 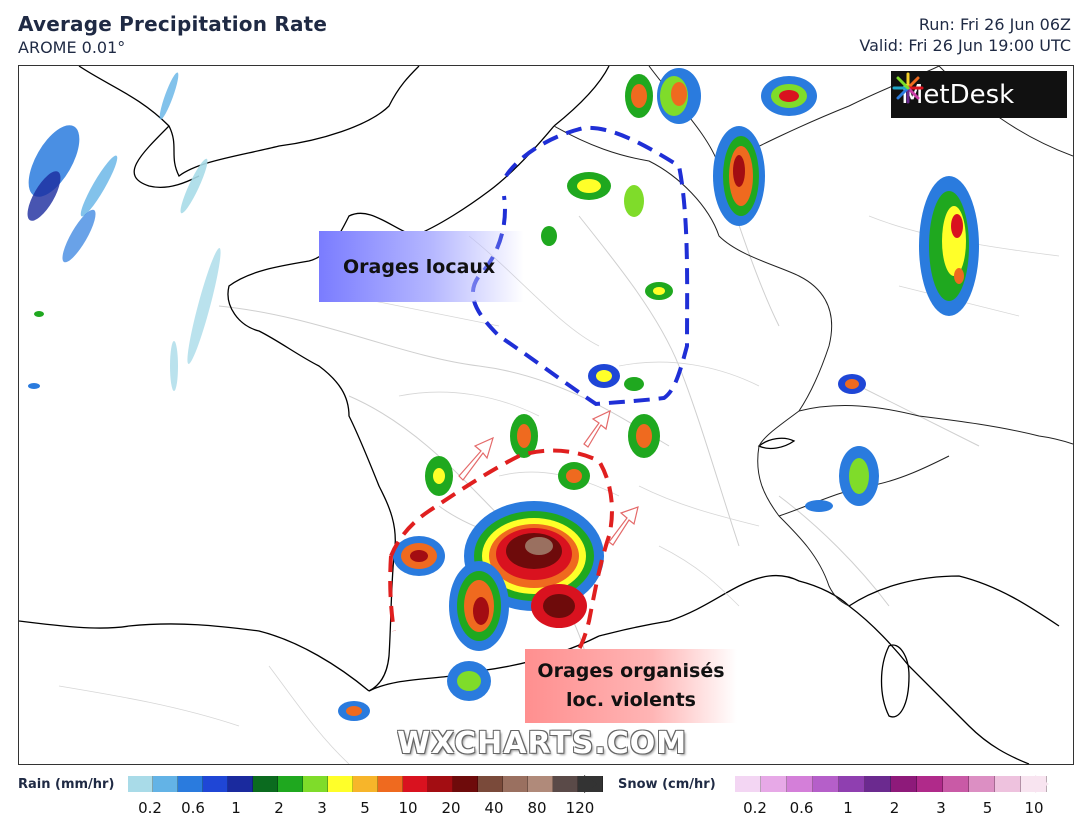 I want to click on rain-legend-tick: 20, so click(x=451, y=808).